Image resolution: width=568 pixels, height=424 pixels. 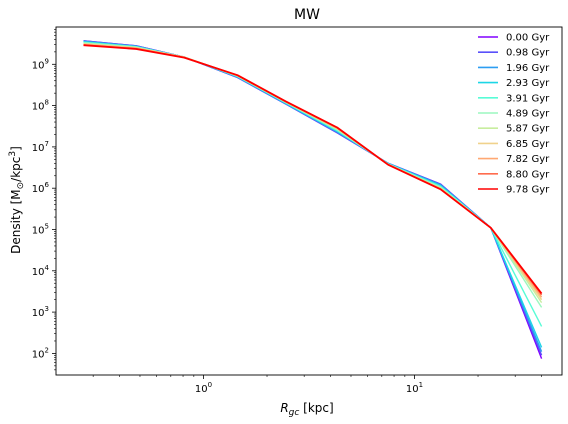 What do you see at coordinates (41, 271) in the screenshot?
I see `y-tick-label-2: 10⁴` at bounding box center [41, 271].